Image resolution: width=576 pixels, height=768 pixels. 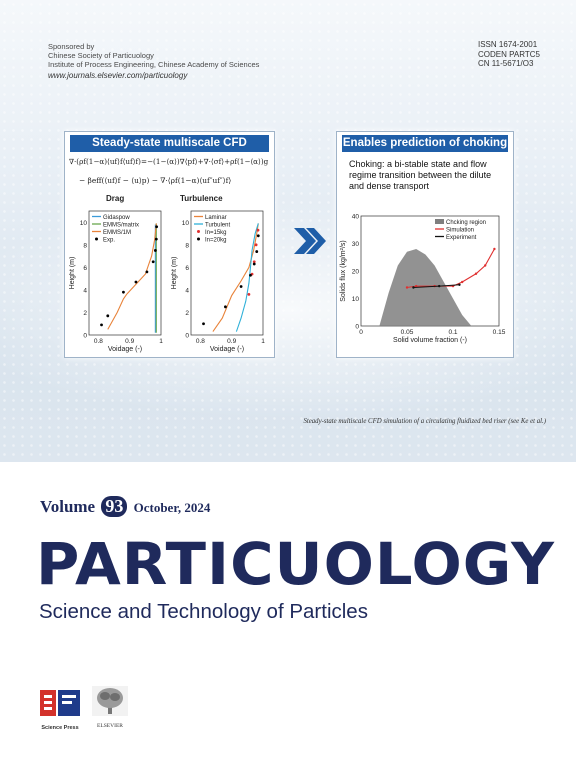 I want to click on choking-region-area, so click(x=425, y=287).